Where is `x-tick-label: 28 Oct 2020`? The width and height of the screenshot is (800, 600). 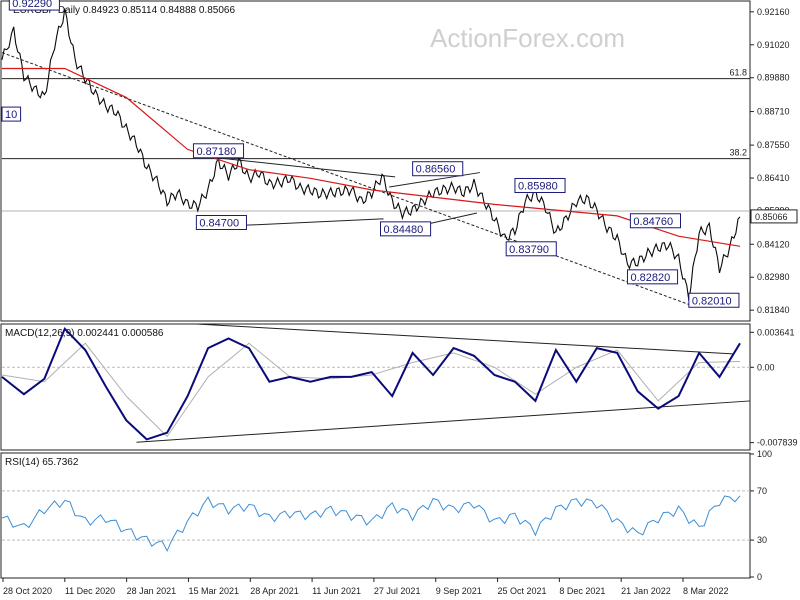 x-tick-label: 28 Oct 2020 is located at coordinates (27, 591).